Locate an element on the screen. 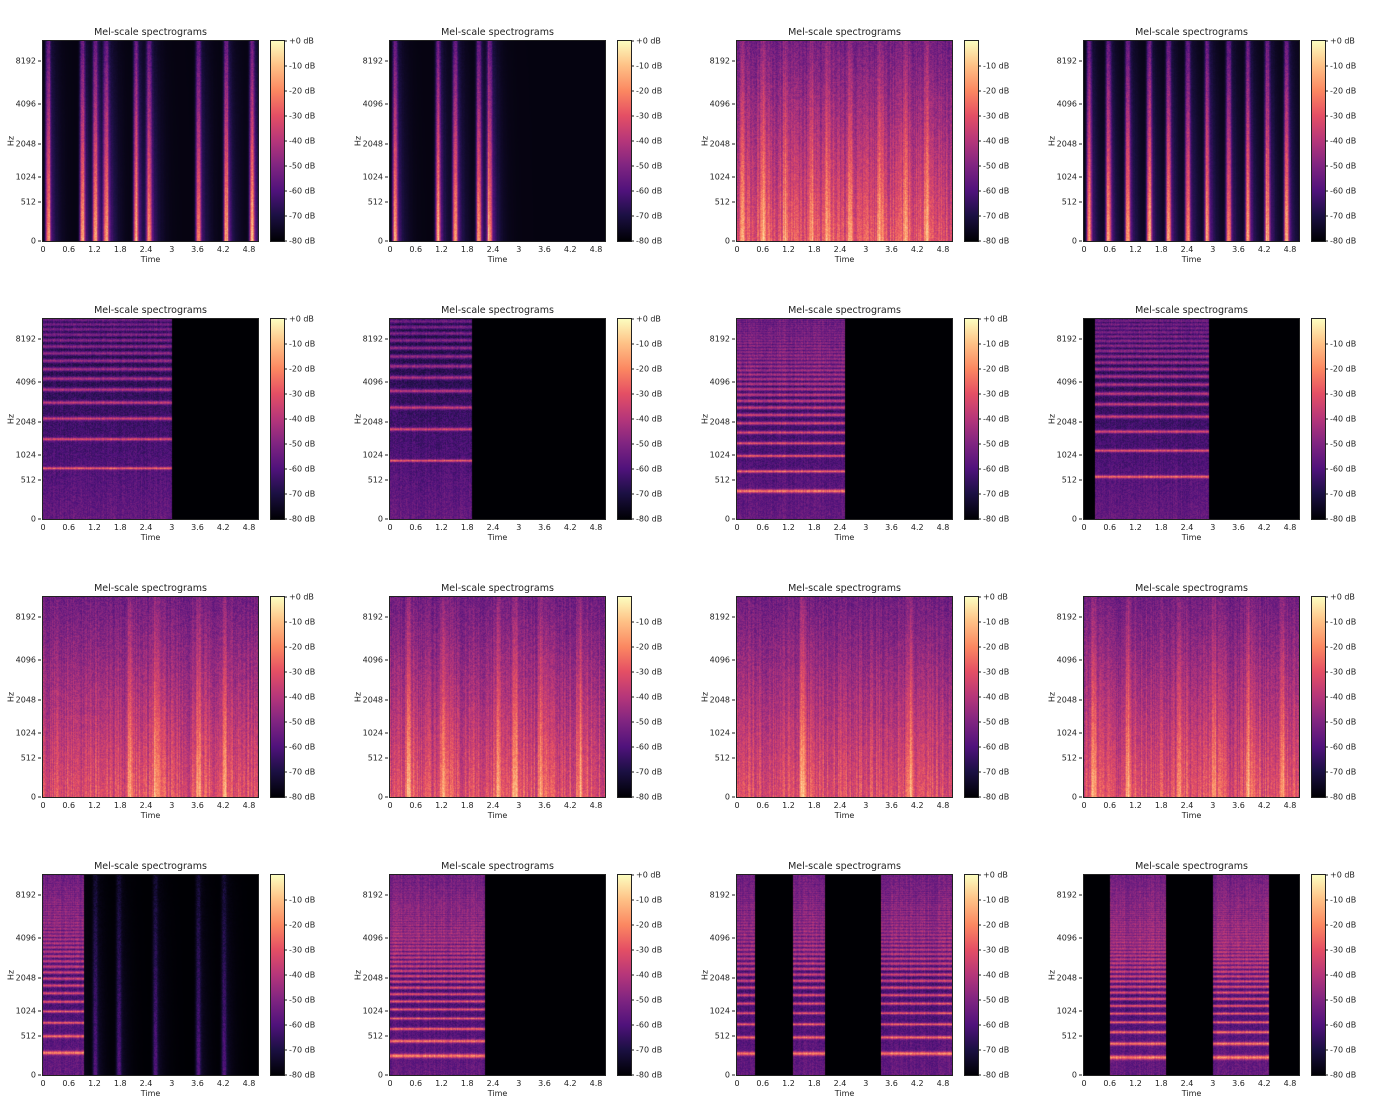 The image size is (1376, 1112). colorbar-tick-label: -20 dB is located at coordinates (993, 925).